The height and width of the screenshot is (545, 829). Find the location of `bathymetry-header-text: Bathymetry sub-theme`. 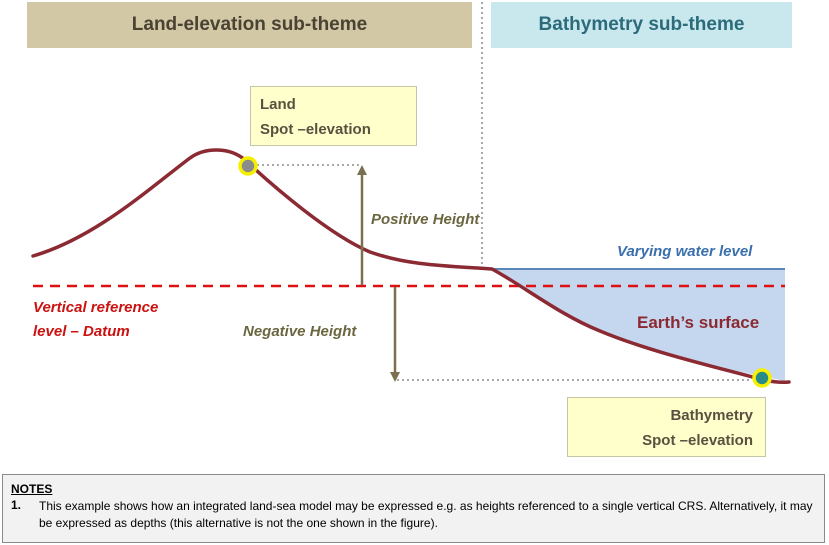

bathymetry-header-text: Bathymetry sub-theme is located at coordinates (641, 24).